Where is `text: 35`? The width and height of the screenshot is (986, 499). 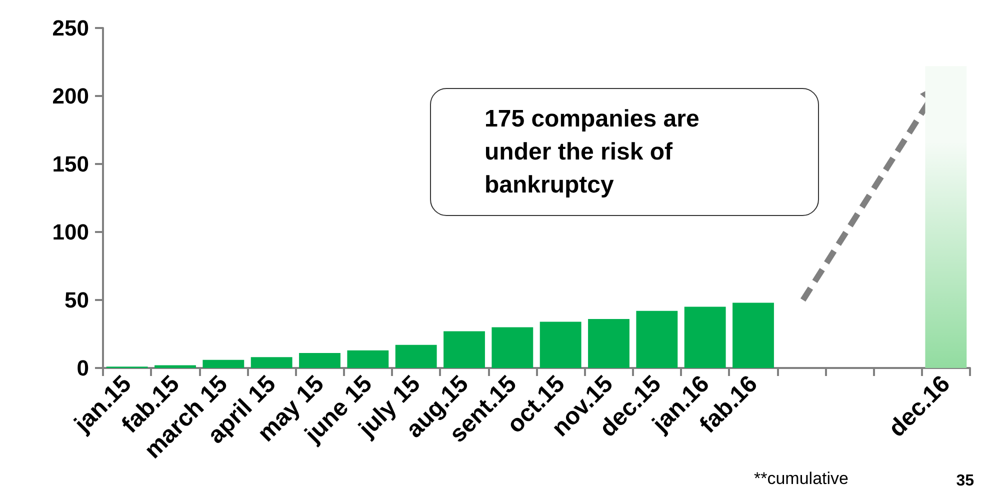 text: 35 is located at coordinates (965, 481).